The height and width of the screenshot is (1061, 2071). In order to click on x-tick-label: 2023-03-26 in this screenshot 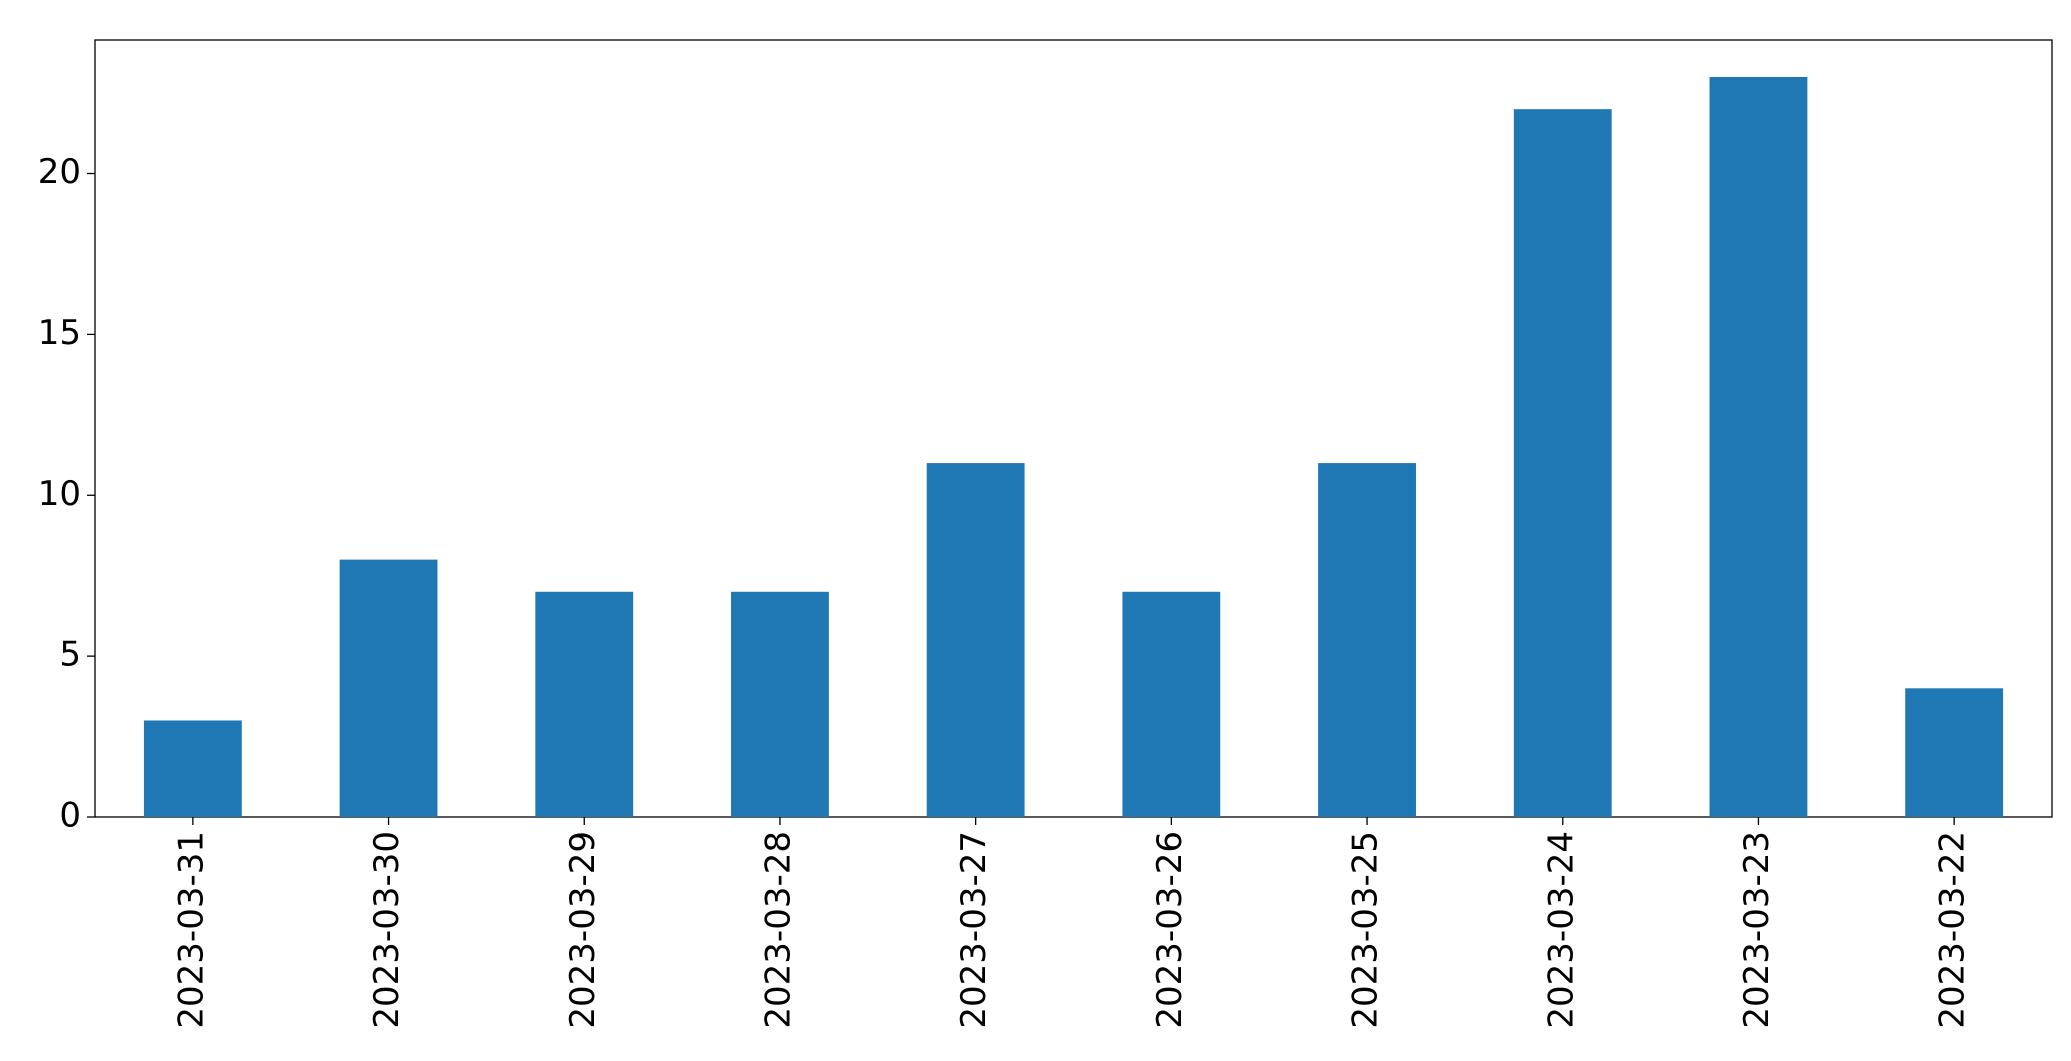, I will do `click(1170, 930)`.